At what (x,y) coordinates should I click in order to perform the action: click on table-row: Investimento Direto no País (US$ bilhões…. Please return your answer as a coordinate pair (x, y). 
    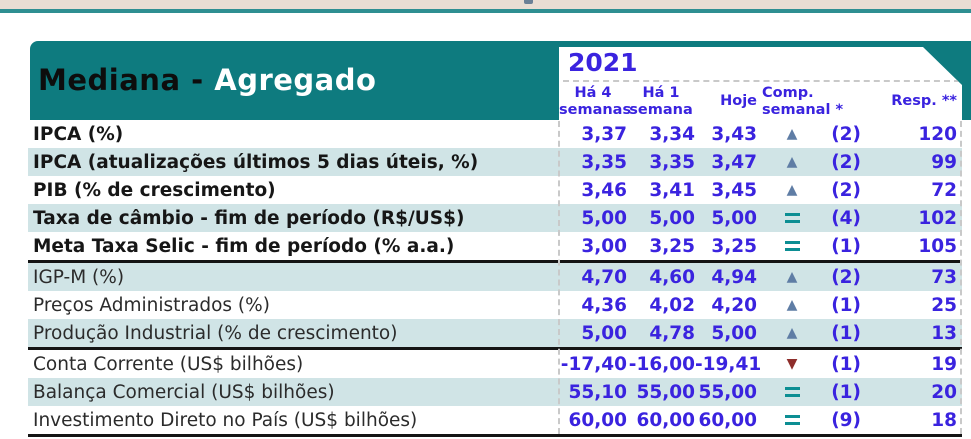
    Looking at the image, I should click on (495, 420).